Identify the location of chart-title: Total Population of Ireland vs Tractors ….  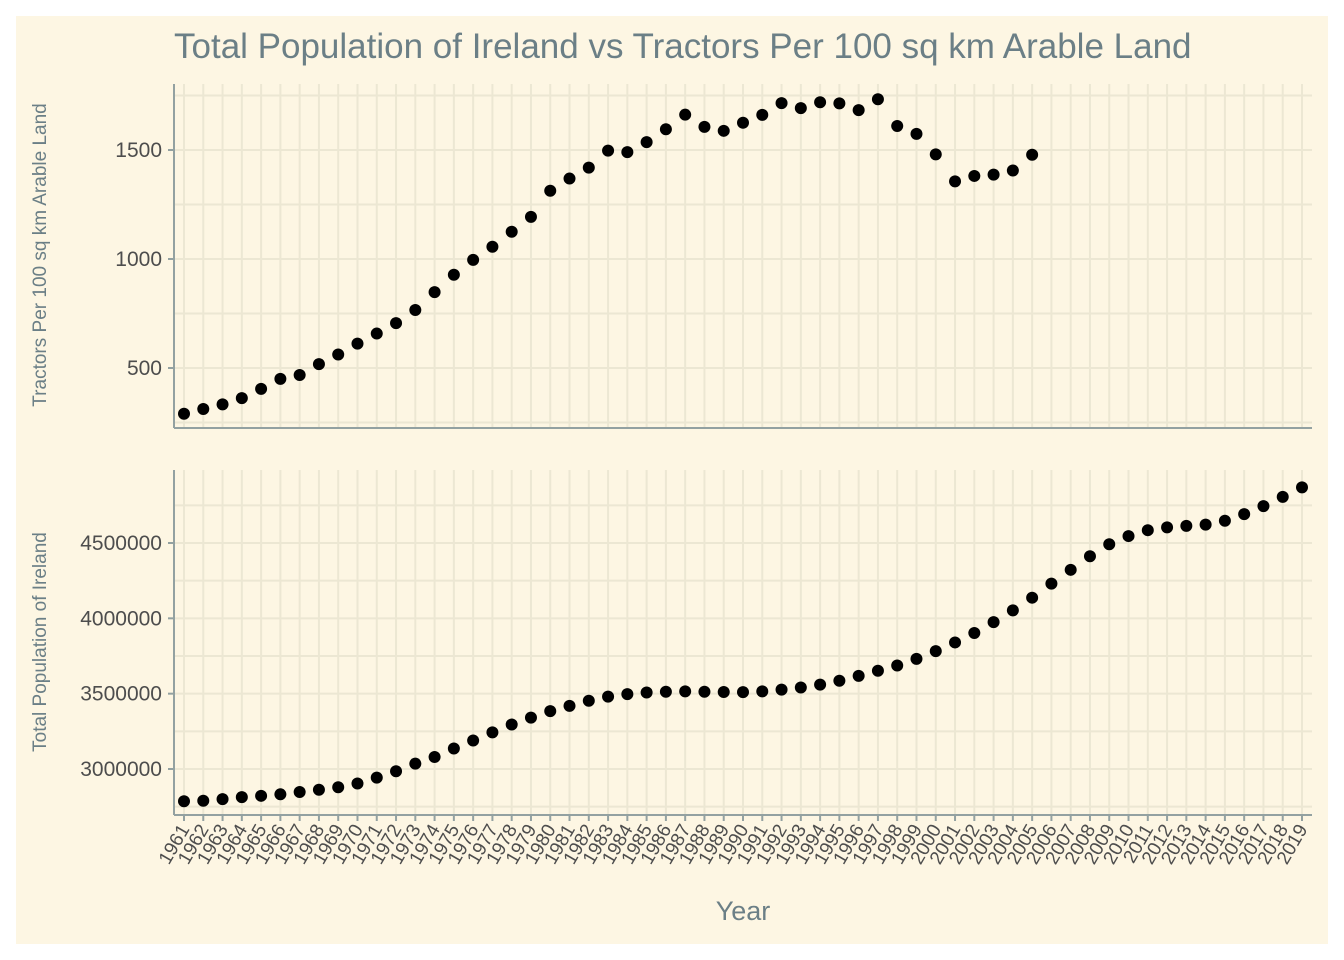
(683, 46).